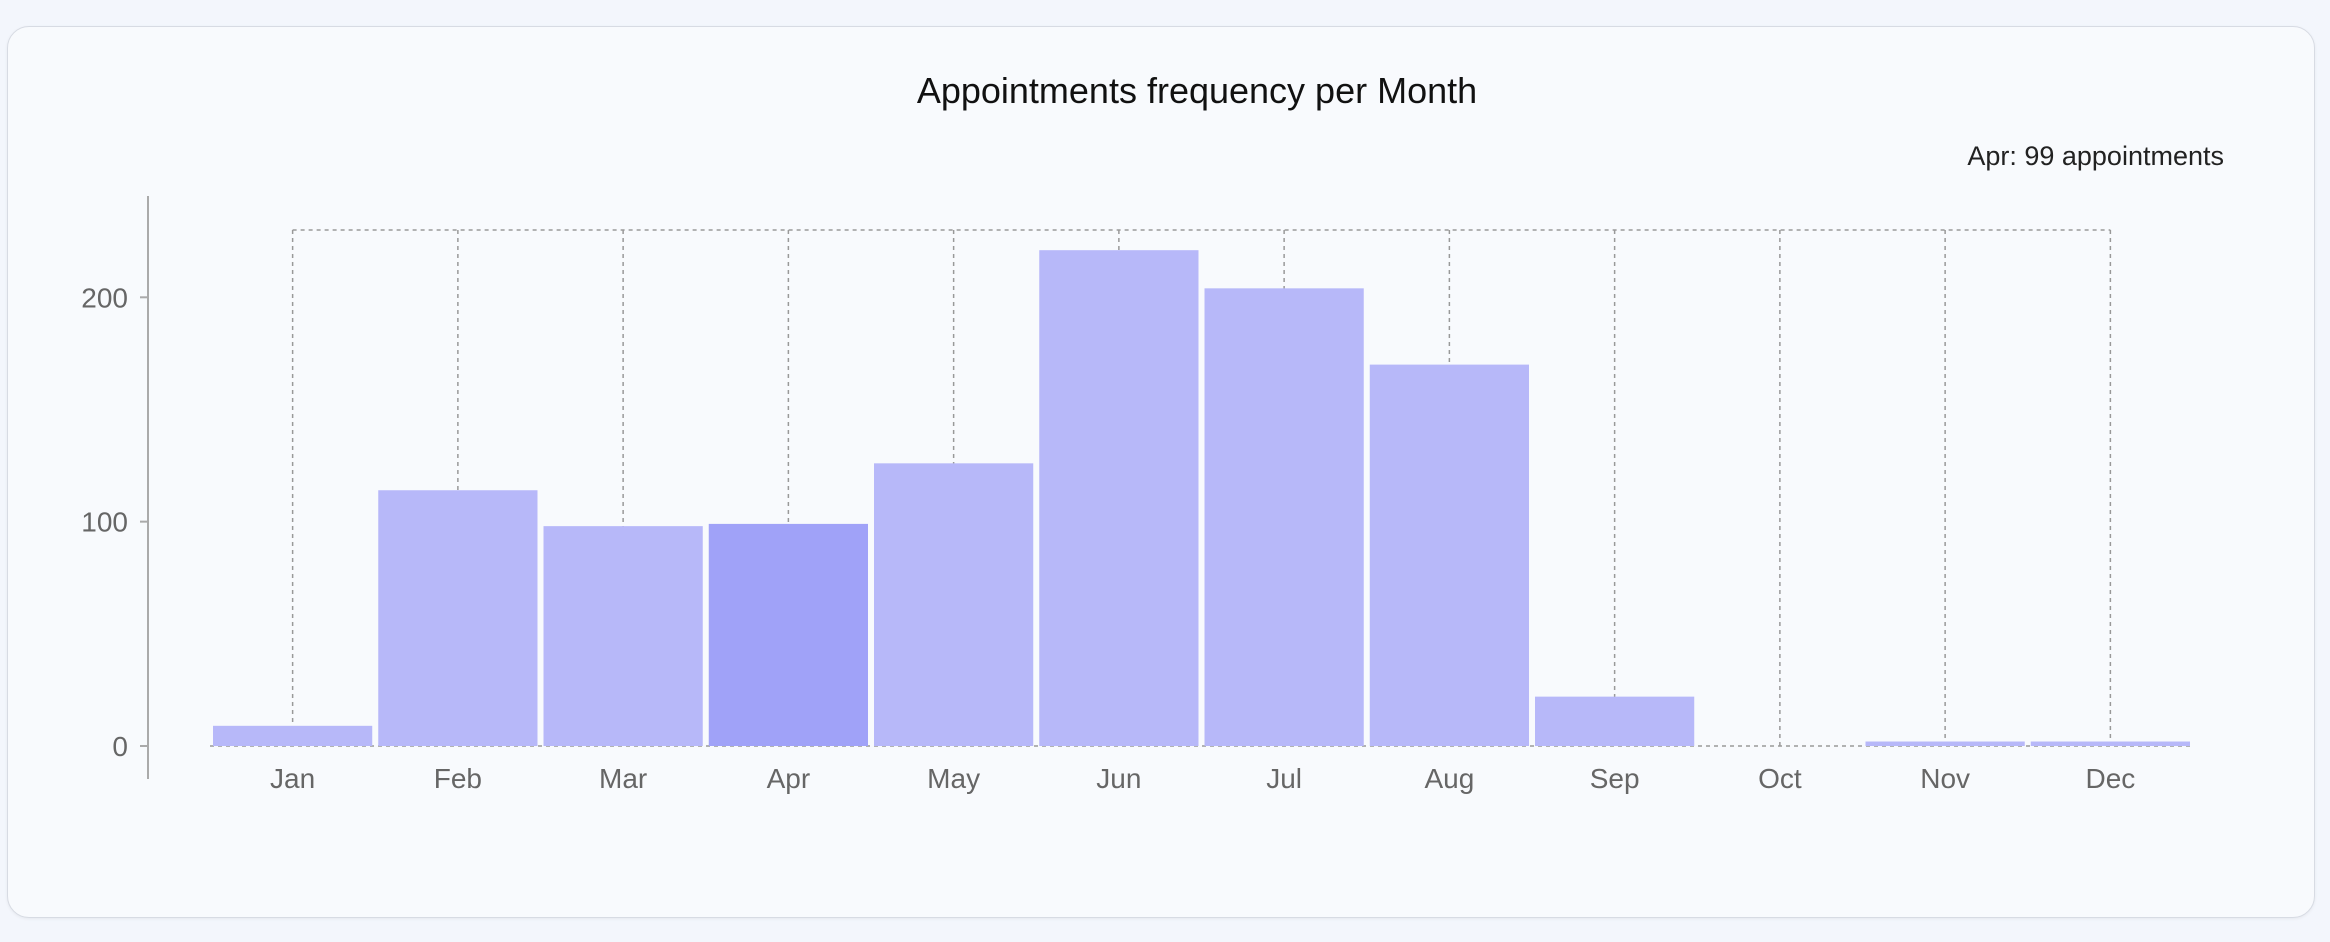 This screenshot has width=2330, height=942. What do you see at coordinates (2110, 778) in the screenshot?
I see `x-tick-label: Dec` at bounding box center [2110, 778].